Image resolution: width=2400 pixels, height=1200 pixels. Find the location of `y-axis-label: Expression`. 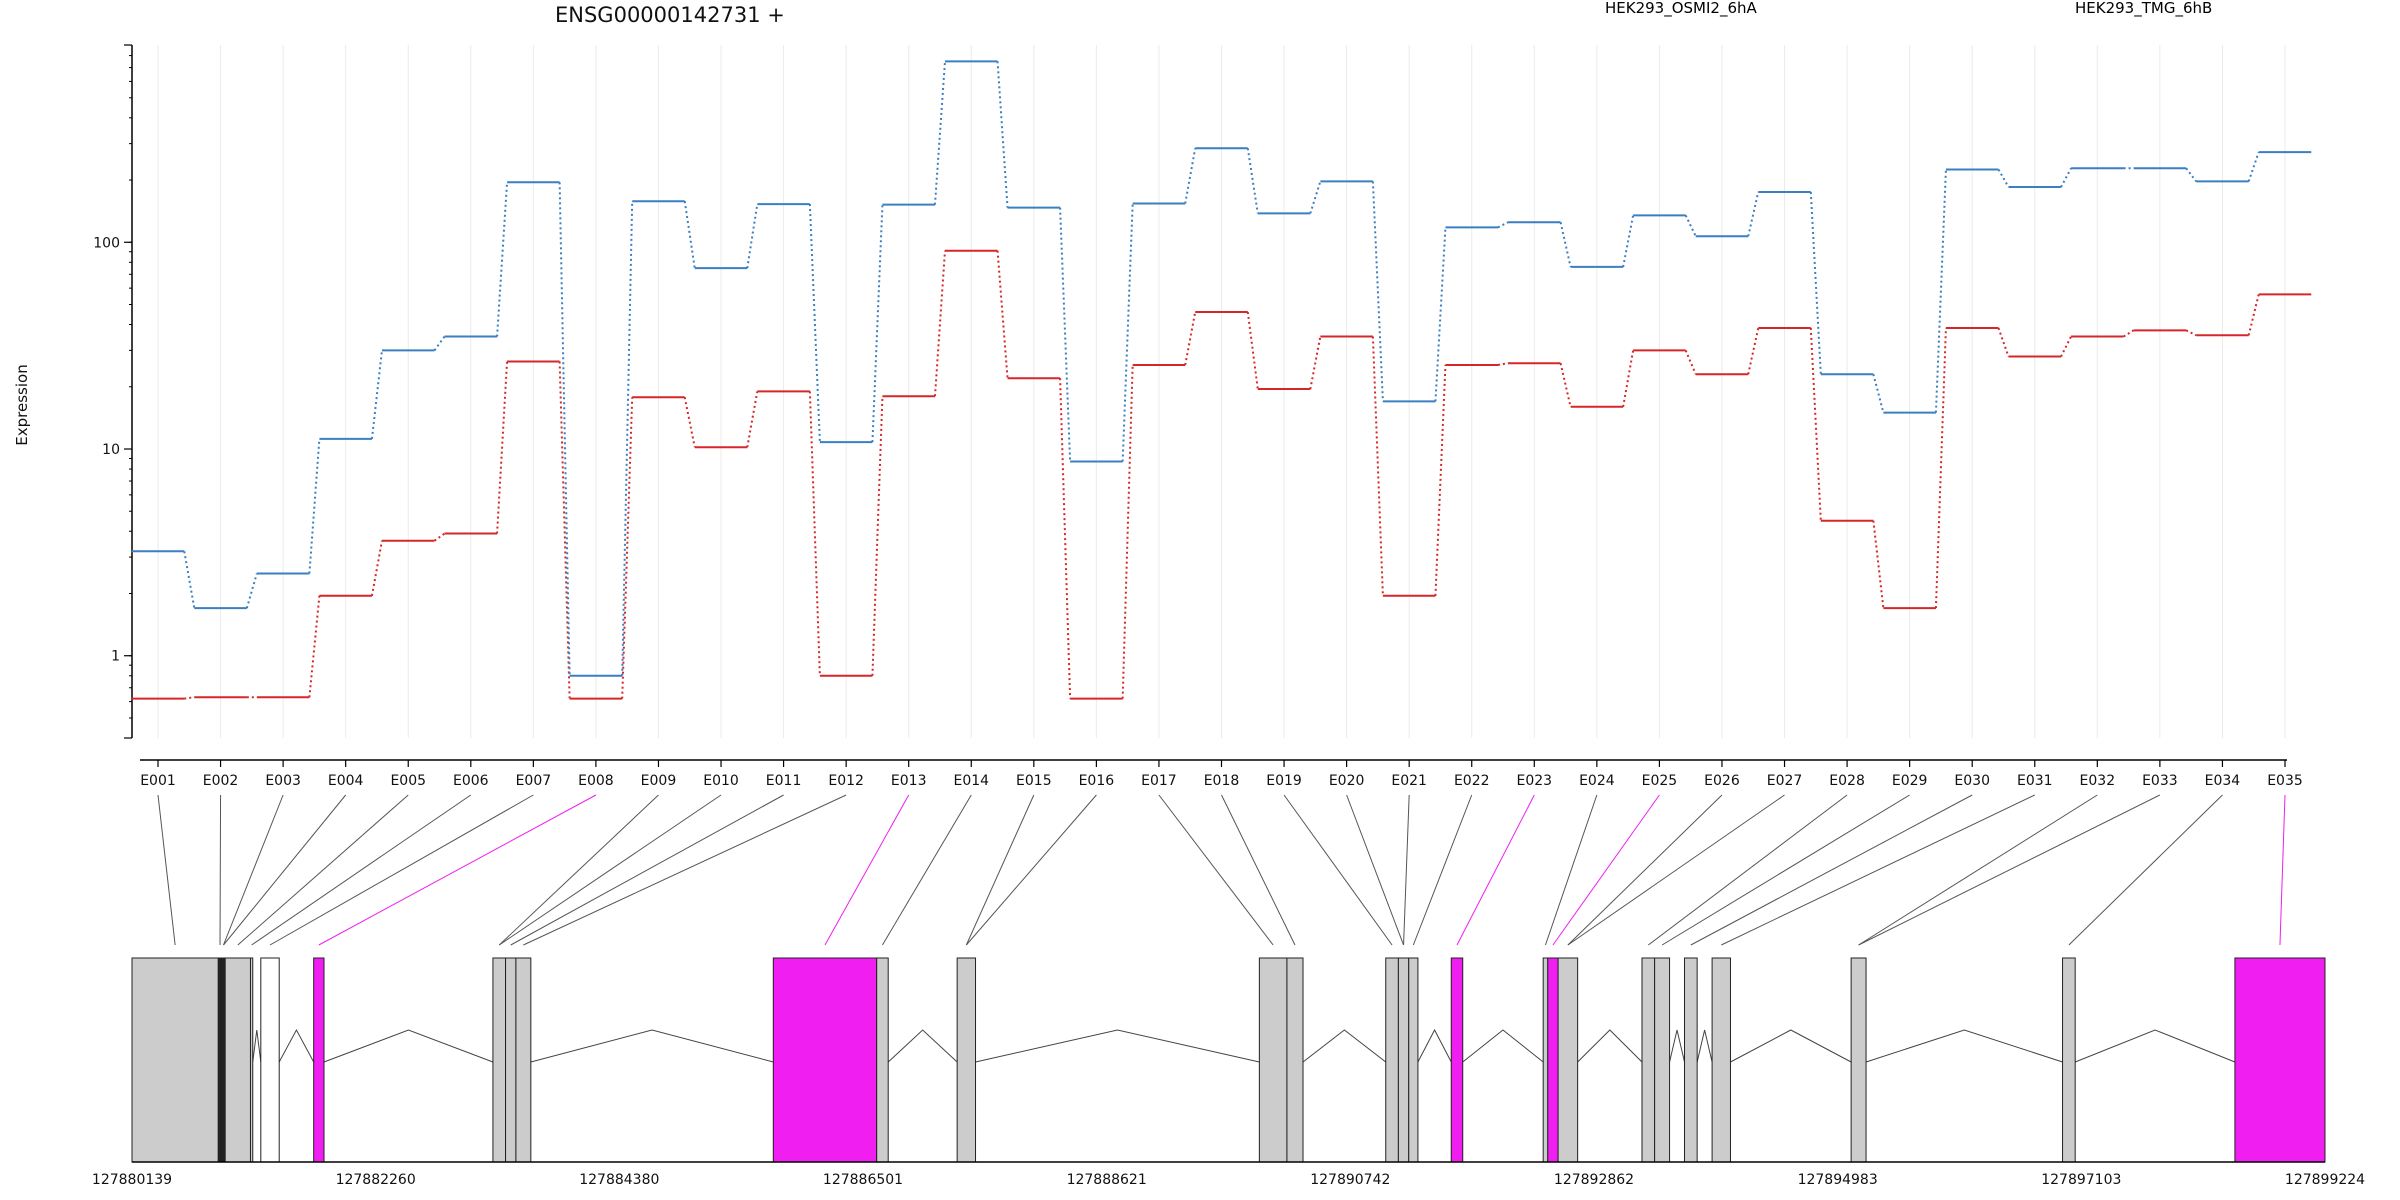

y-axis-label: Expression is located at coordinates (22, 404).